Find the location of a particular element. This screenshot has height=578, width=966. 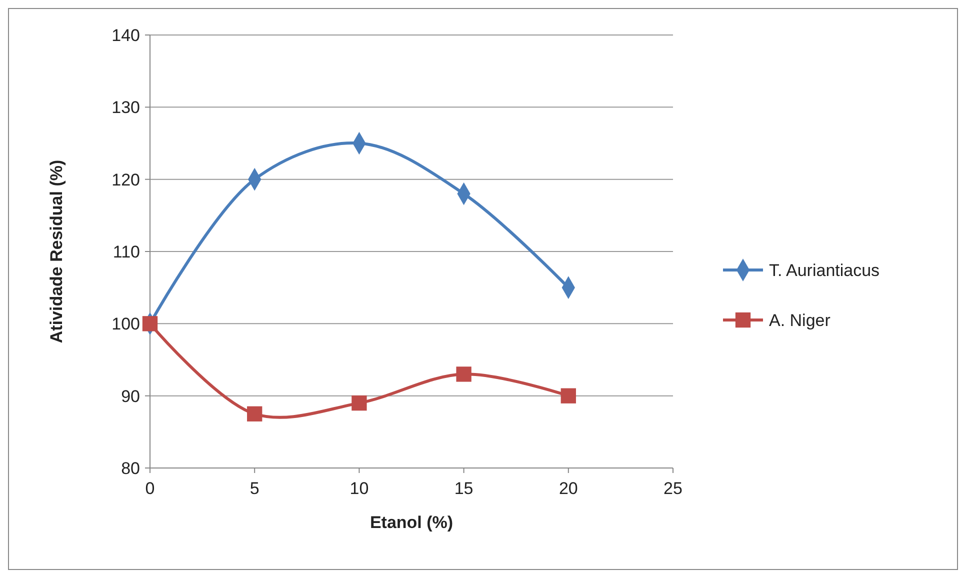

y-tick-label: 140 is located at coordinates (126, 35).